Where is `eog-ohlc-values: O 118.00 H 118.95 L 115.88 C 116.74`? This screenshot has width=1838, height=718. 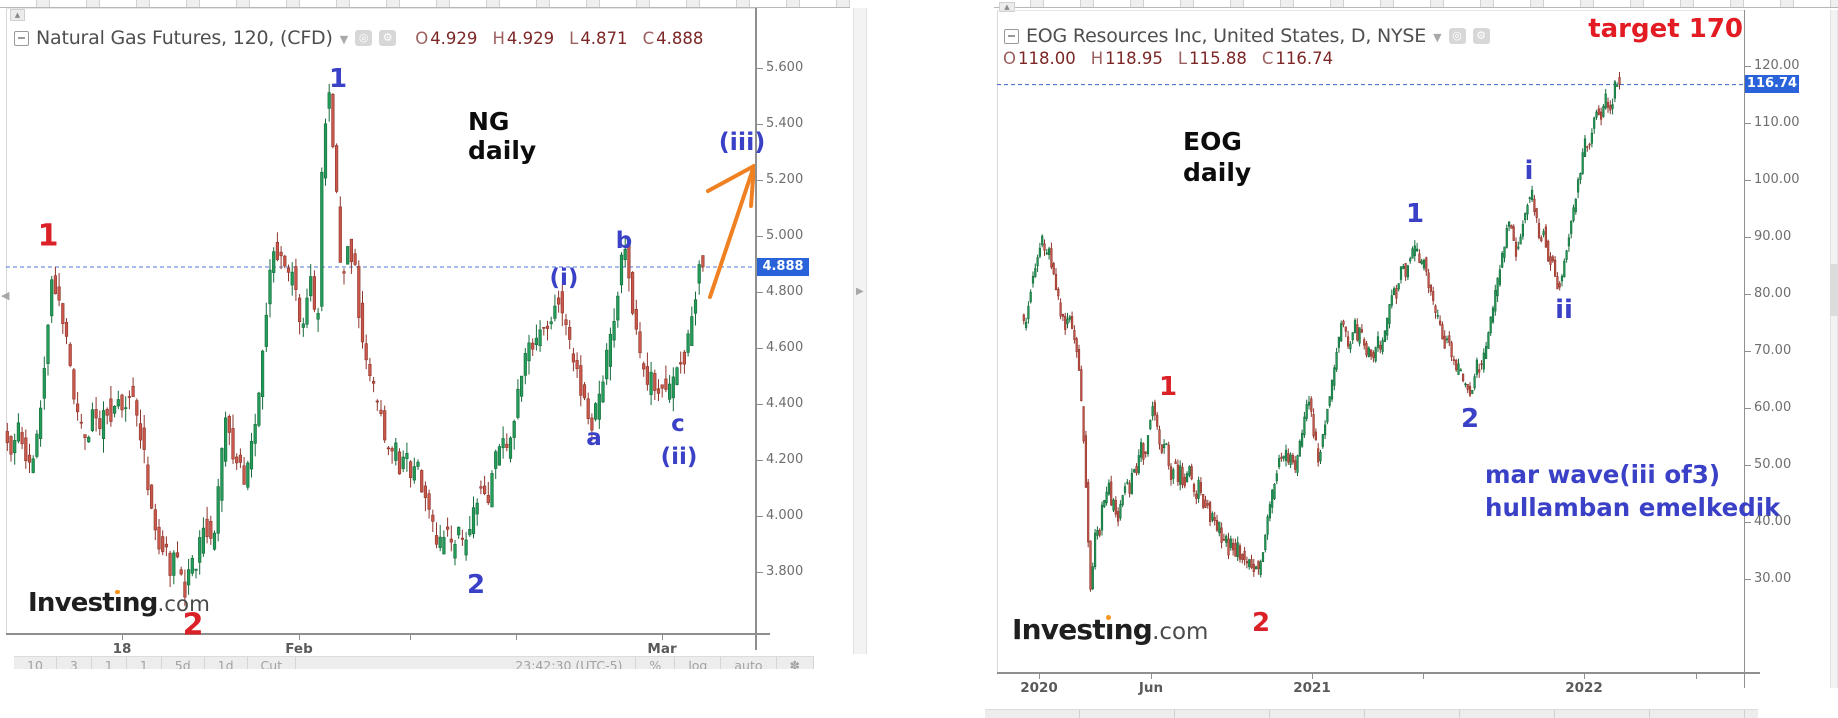
eog-ohlc-values: O 118.00 H 118.95 L 115.88 C 116.74 is located at coordinates (1168, 58).